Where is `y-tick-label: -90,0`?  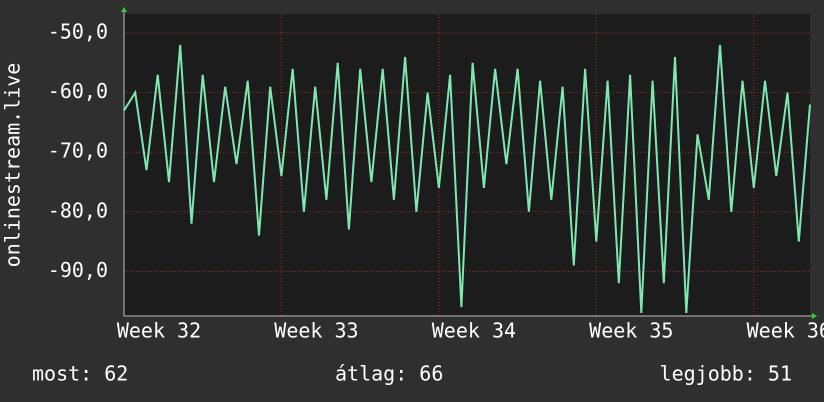 y-tick-label: -90,0 is located at coordinates (78, 270).